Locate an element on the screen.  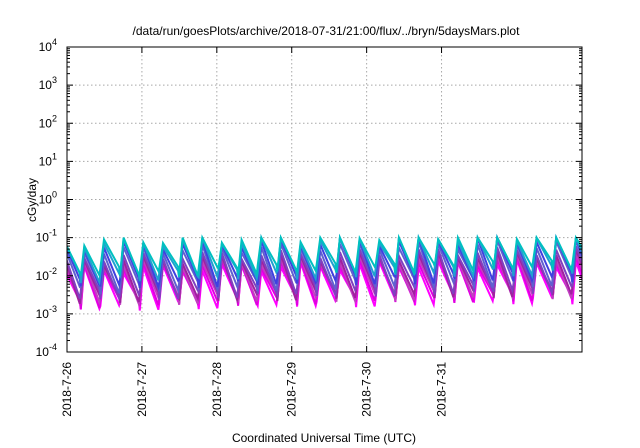
y-tick-label: 10² is located at coordinates (48, 121).